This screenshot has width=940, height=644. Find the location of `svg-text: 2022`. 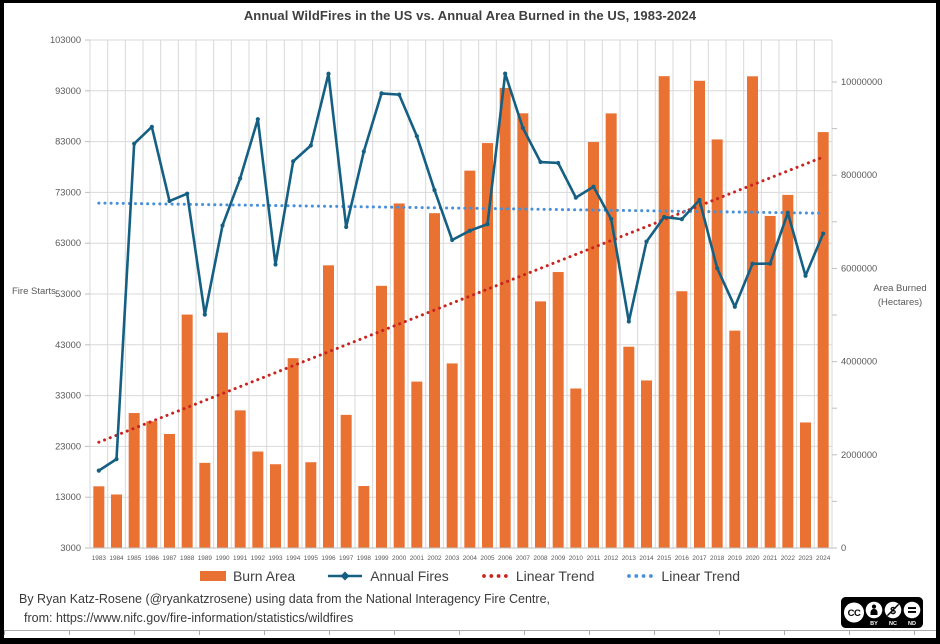

svg-text: 2022 is located at coordinates (788, 558).